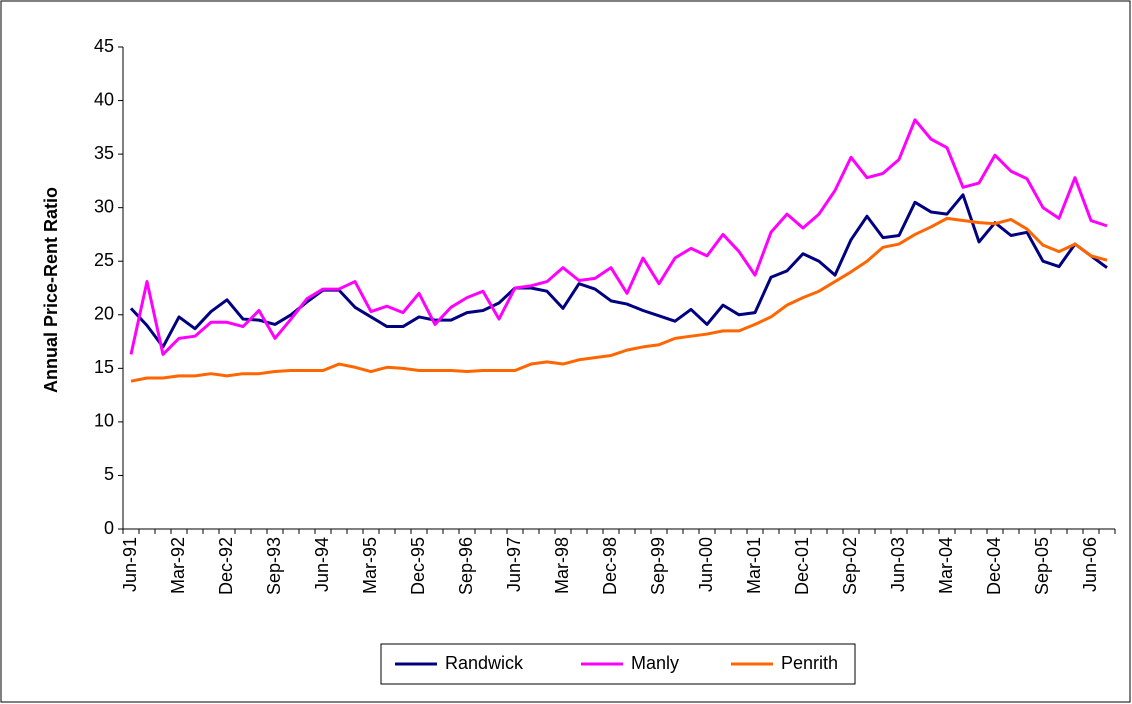 This screenshot has height=704, width=1132. Describe the element at coordinates (850, 566) in the screenshot. I see `x-tick-label: Sep-02` at that location.